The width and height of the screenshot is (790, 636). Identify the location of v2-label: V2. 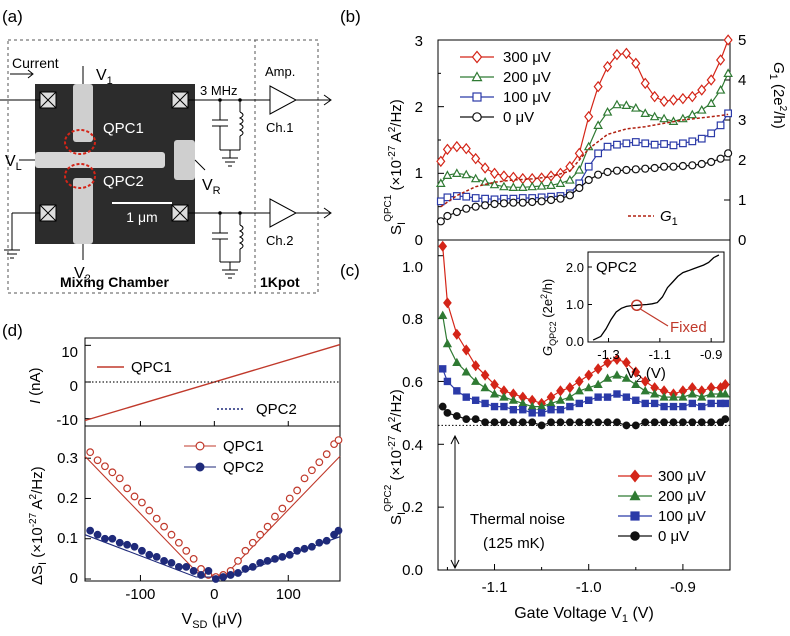
(82, 275).